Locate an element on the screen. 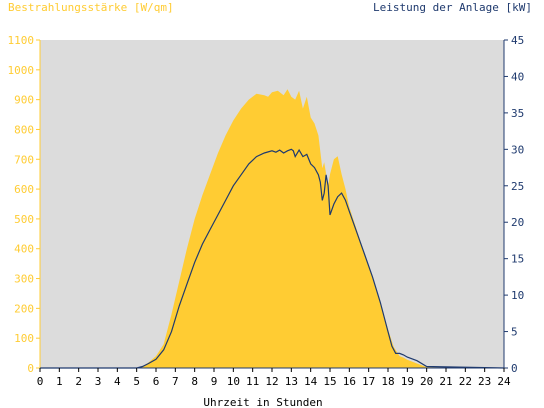 The image size is (544, 408). right-tick-label: 0 is located at coordinates (514, 368).